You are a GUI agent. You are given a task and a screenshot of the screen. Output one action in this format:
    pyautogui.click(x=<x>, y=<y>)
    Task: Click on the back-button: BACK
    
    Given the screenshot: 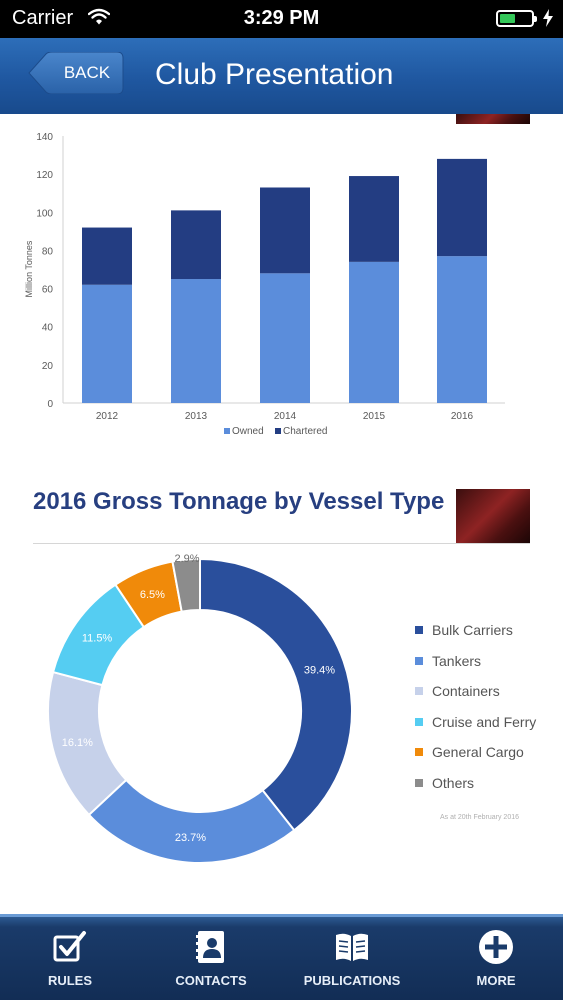 What is the action you would take?
    pyautogui.click(x=76, y=73)
    